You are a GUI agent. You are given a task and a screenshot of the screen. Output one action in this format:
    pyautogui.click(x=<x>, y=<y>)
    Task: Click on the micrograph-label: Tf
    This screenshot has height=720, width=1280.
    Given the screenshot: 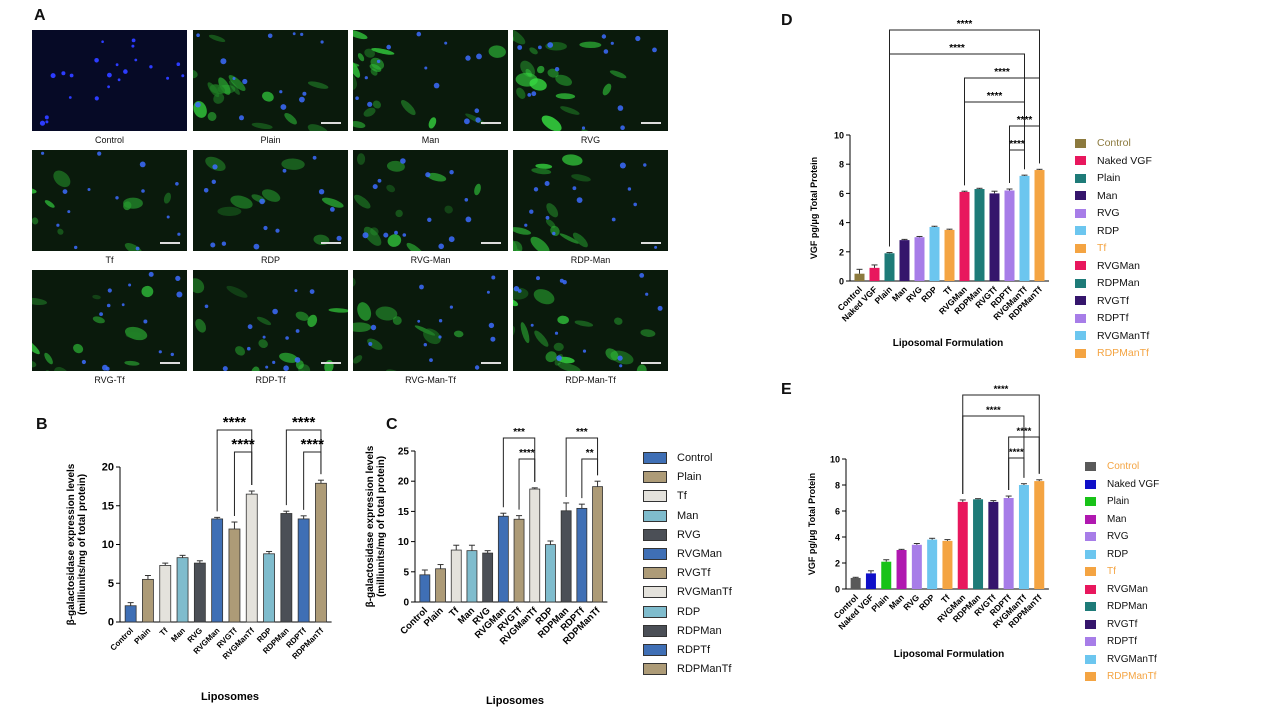 What is the action you would take?
    pyautogui.click(x=109, y=260)
    